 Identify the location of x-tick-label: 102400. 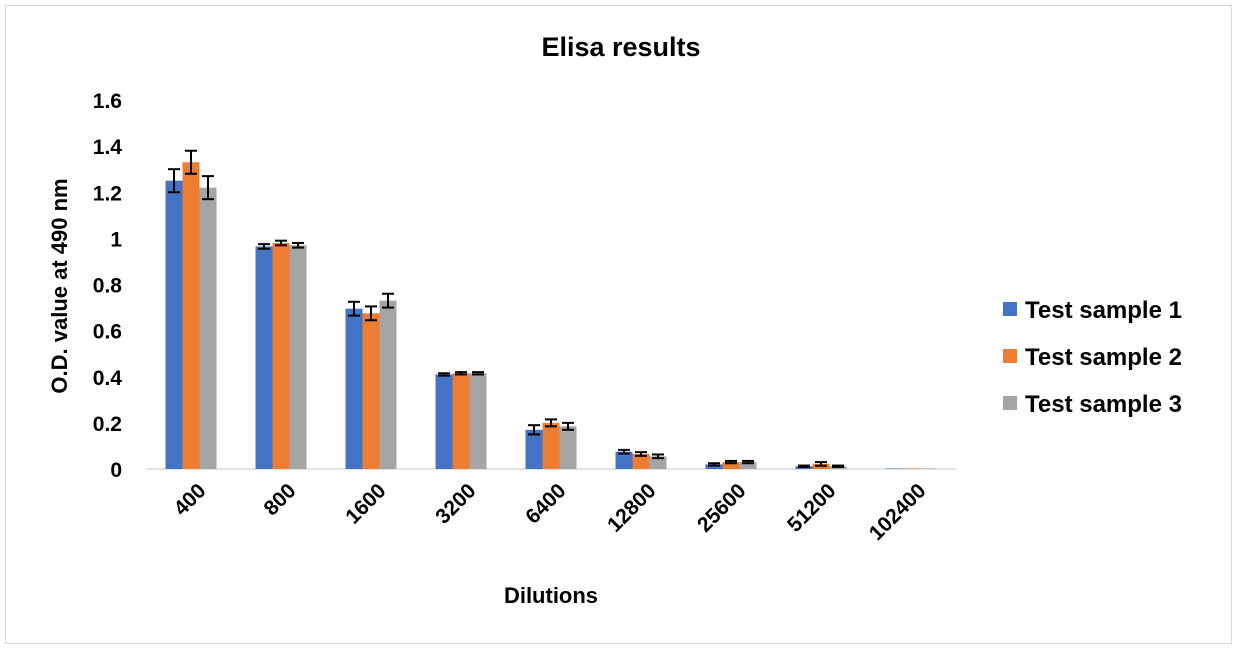
(898, 512).